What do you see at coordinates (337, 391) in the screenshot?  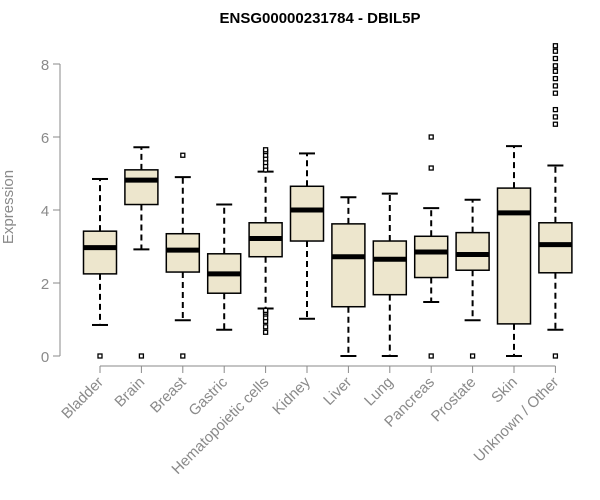 I see `x-tick-label: Liver` at bounding box center [337, 391].